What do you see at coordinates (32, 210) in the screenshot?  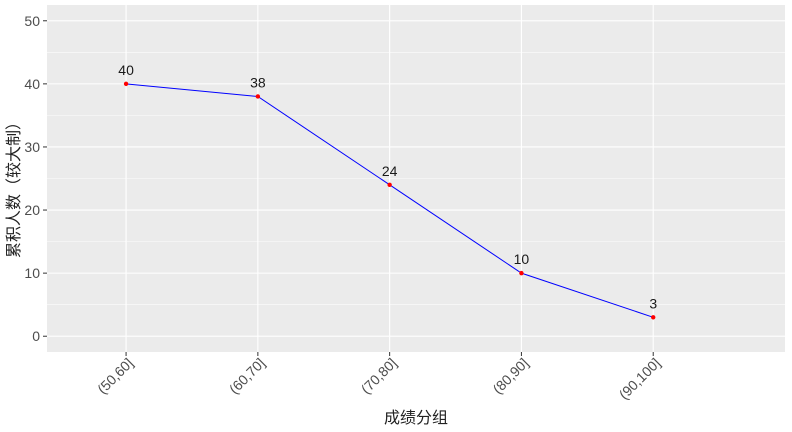 I see `y-tick-label: 20` at bounding box center [32, 210].